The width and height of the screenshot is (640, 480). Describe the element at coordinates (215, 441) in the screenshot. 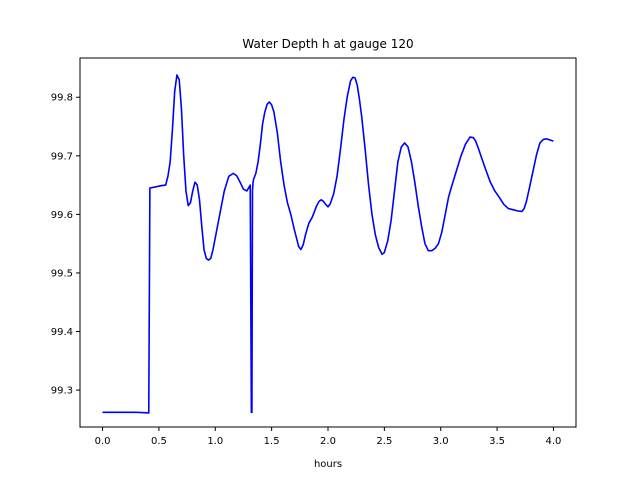

I see `x-tick-label: 1.0` at that location.